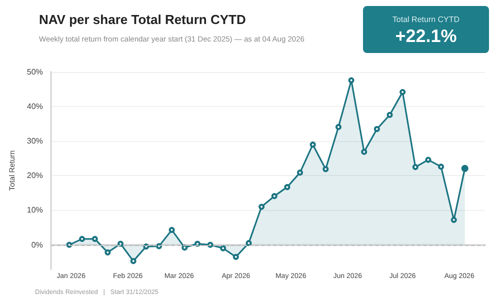 Image resolution: width=500 pixels, height=300 pixels. Describe the element at coordinates (34, 107) in the screenshot. I see `y-tick-label: 40%` at that location.